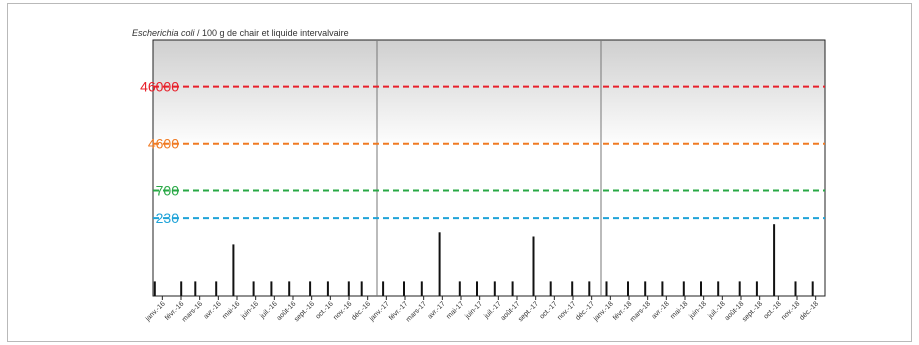  What do you see at coordinates (213, 310) in the screenshot?
I see `x-tick-label: avr.-16` at bounding box center [213, 310].